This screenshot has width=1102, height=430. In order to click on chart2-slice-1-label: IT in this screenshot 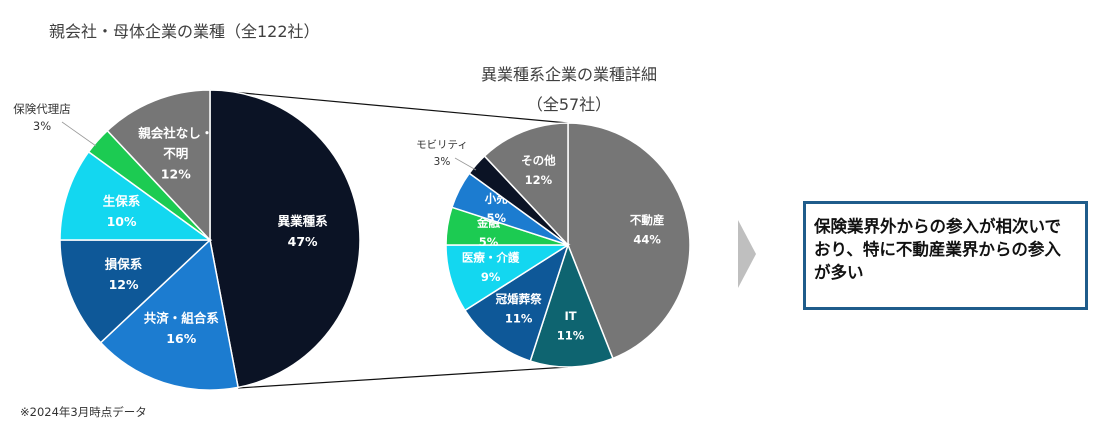, I will do `click(570, 316)`.